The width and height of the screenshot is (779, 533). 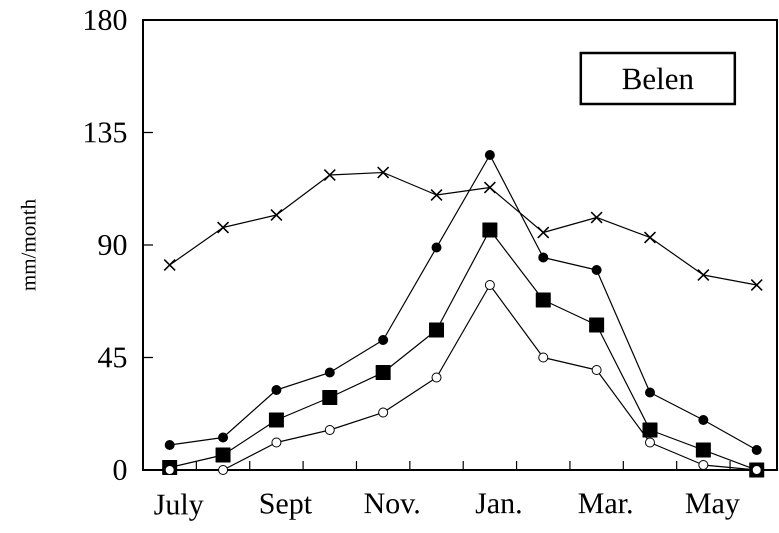 I want to click on x-tick-label: July, so click(x=179, y=507).